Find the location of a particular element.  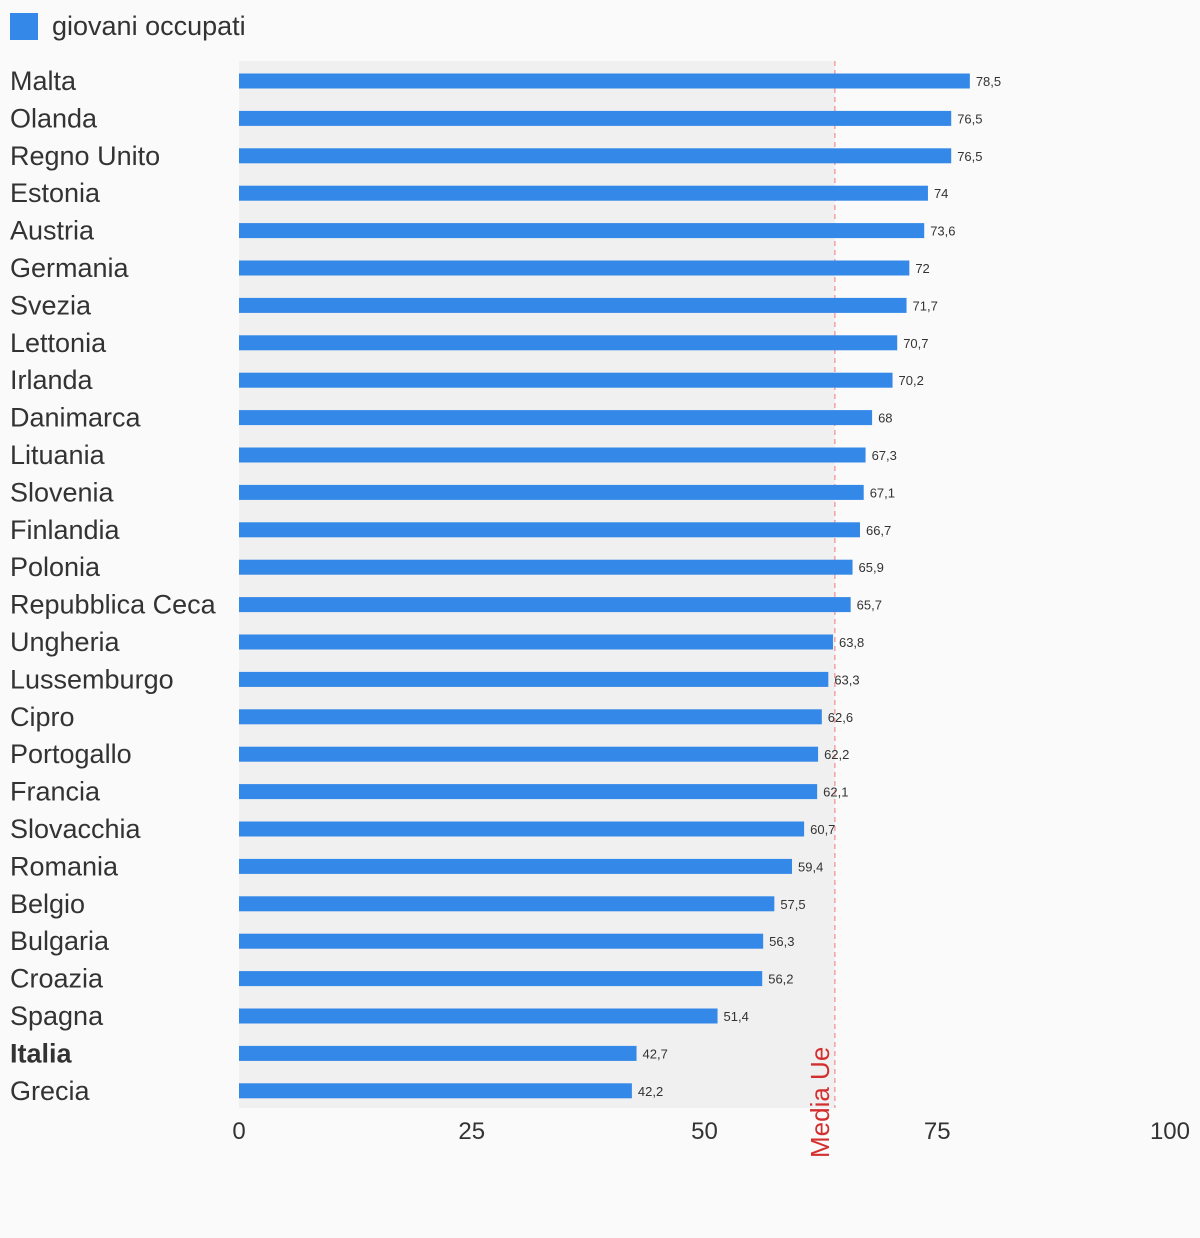

category-label: Italia is located at coordinates (41, 1053).